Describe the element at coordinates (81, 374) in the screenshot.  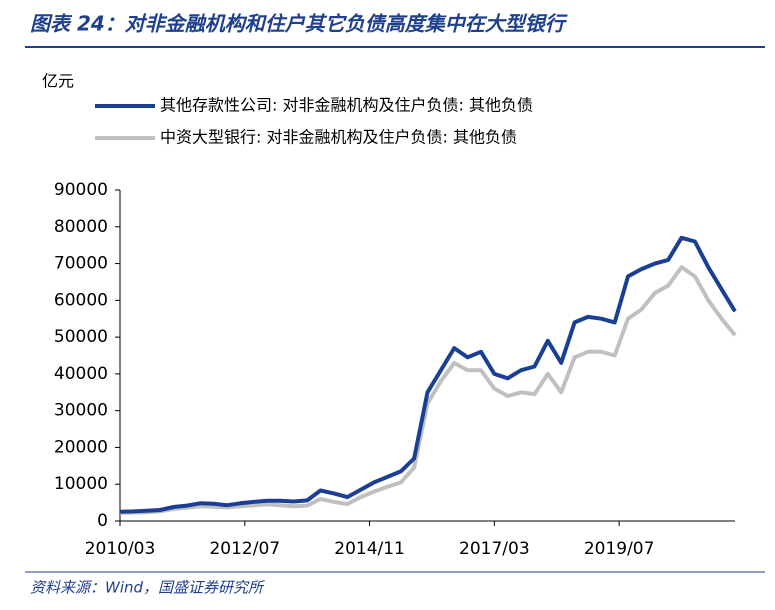
I see `y-tick-label: 40000` at that location.